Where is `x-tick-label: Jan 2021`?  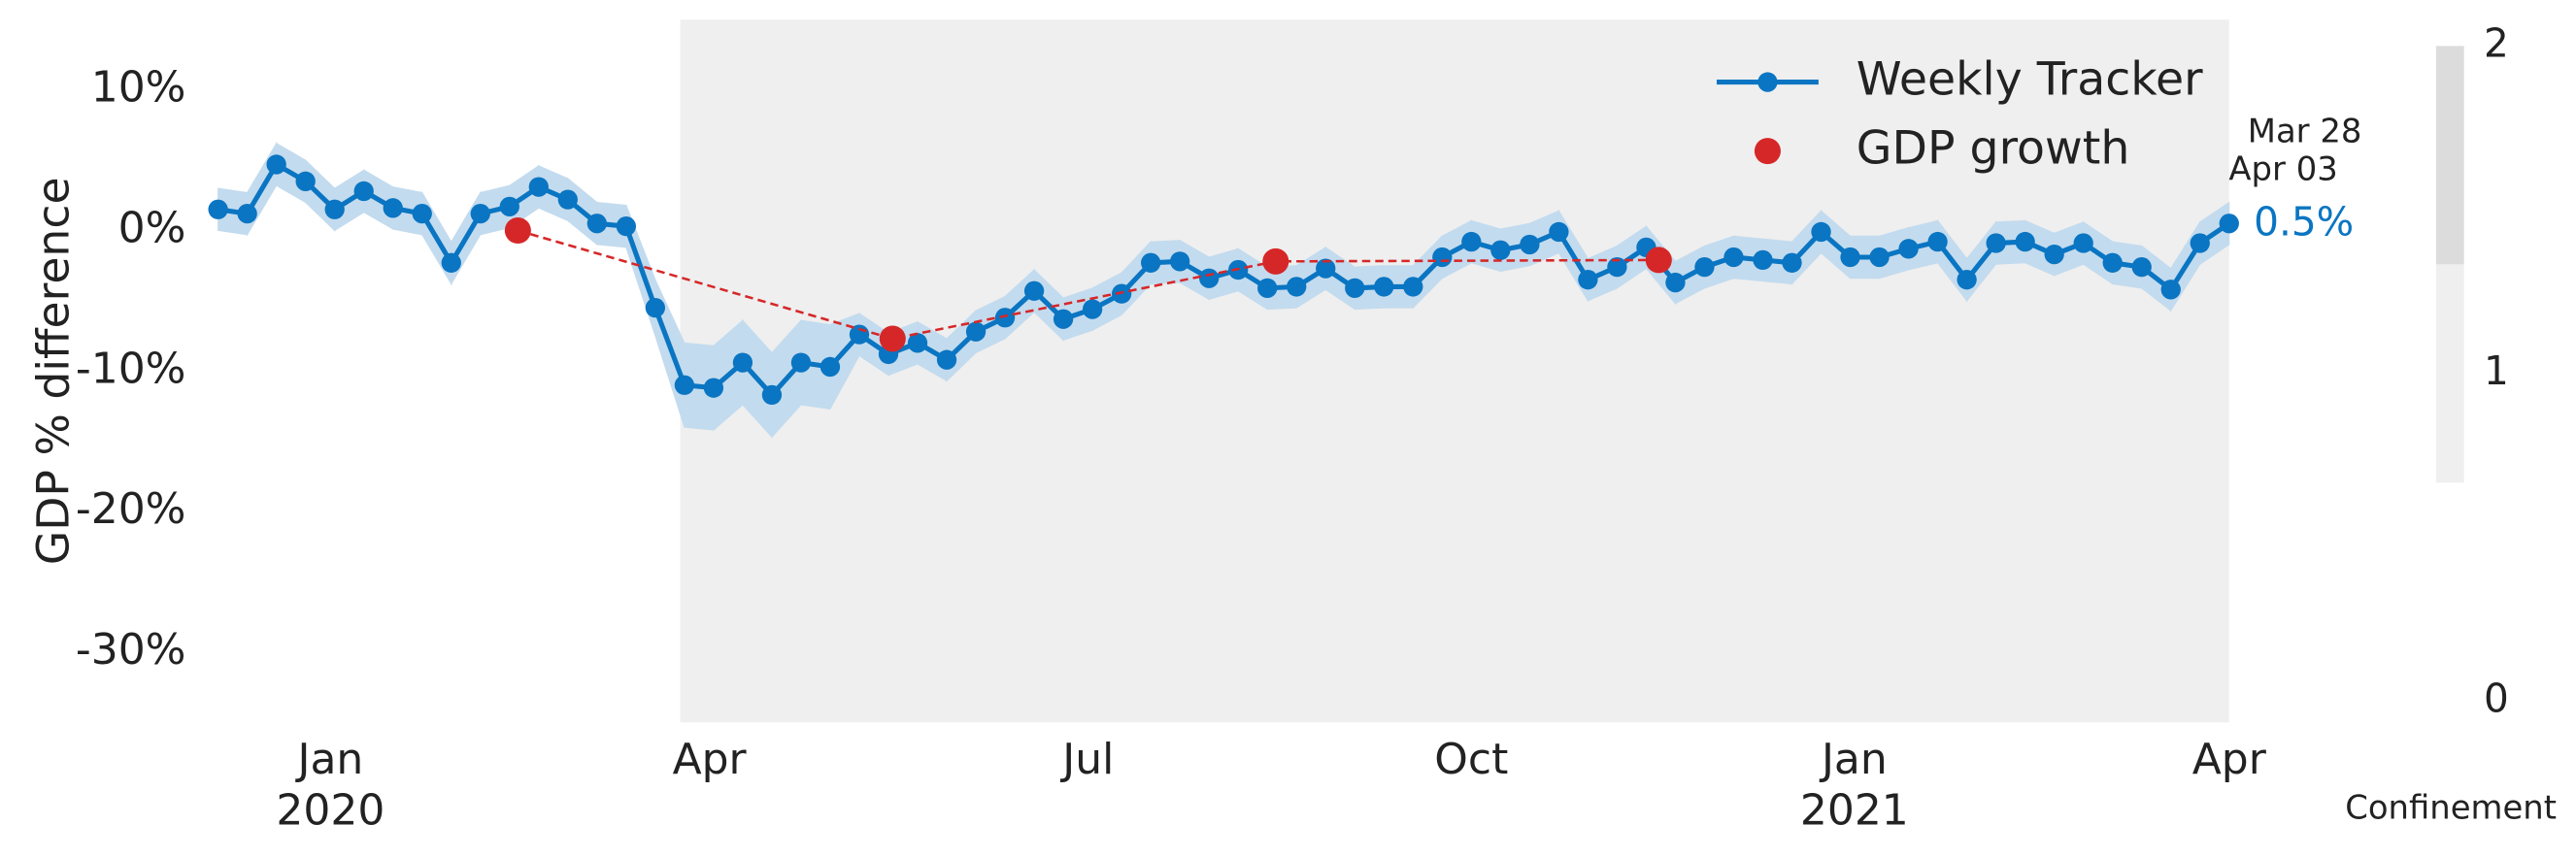 x-tick-label: Jan 2021 is located at coordinates (1855, 785).